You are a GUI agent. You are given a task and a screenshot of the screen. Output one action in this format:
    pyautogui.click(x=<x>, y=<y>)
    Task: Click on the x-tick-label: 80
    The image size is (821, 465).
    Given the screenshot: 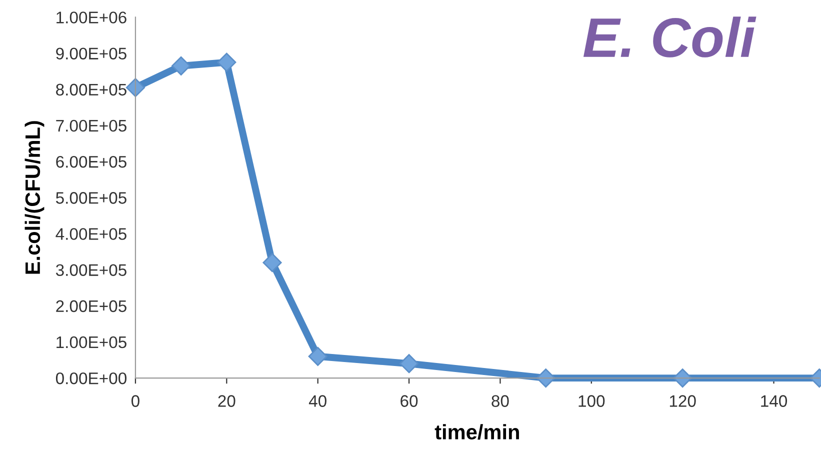 What is the action you would take?
    pyautogui.click(x=500, y=401)
    